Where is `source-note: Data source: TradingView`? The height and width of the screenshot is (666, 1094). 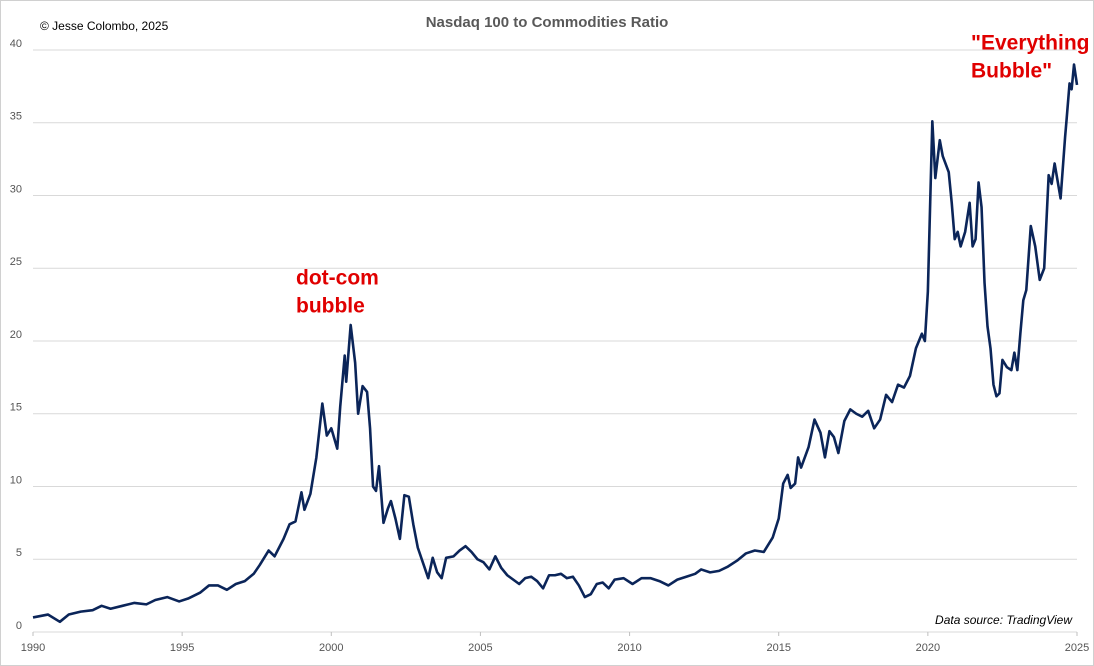 source-note: Data source: TradingView is located at coordinates (1004, 620).